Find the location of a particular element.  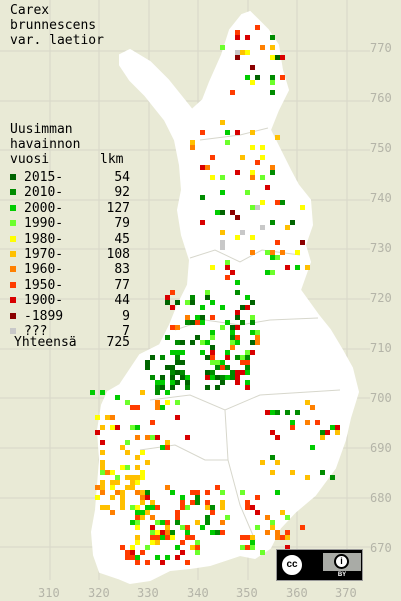

x-tick: 320 is located at coordinates (99, 593).